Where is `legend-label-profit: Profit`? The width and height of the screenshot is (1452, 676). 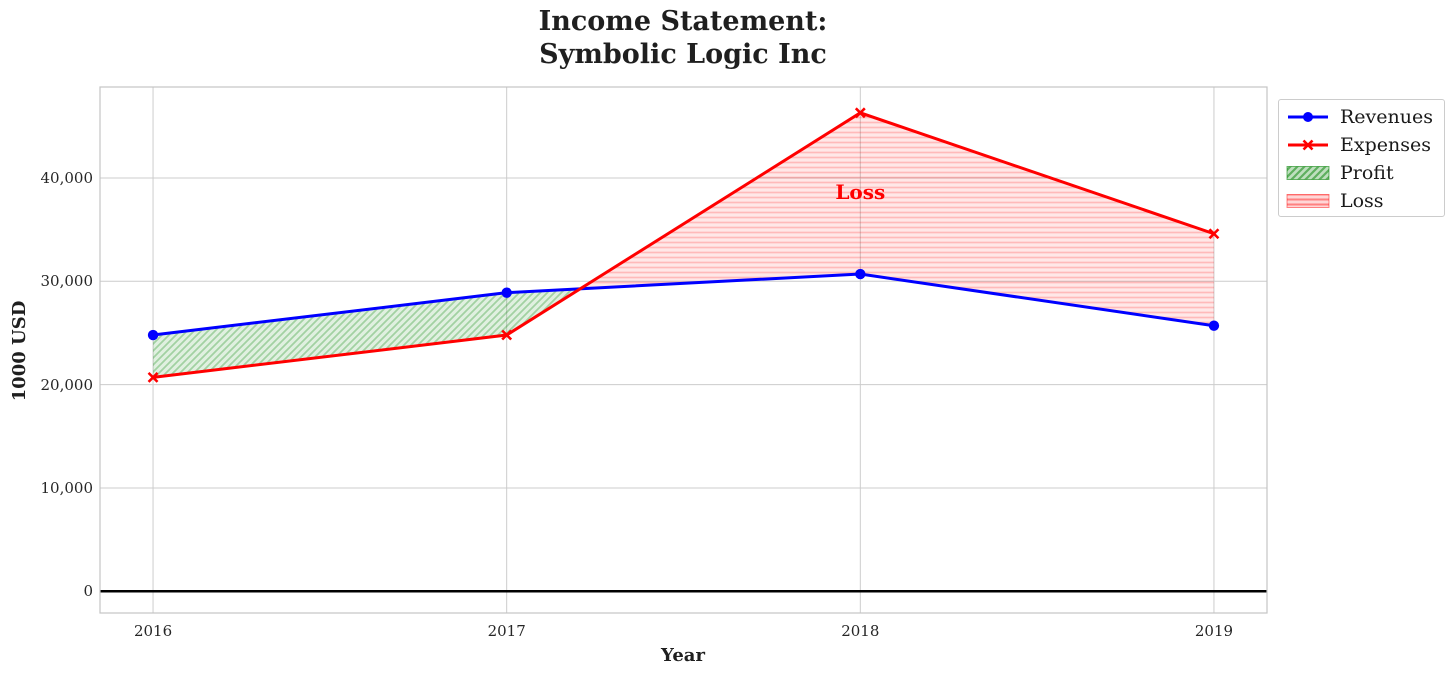 legend-label-profit: Profit is located at coordinates (1367, 173).